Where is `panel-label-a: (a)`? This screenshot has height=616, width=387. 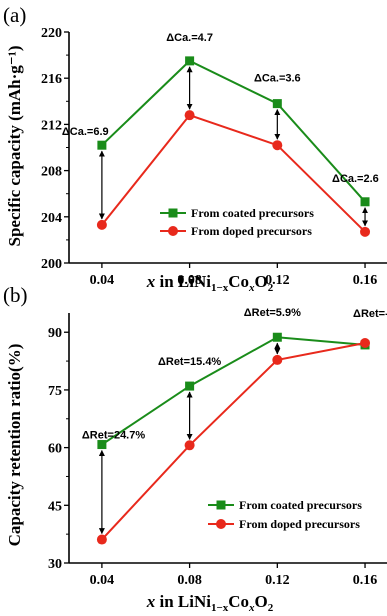
panel-label-a: (a) is located at coordinates (14, 15).